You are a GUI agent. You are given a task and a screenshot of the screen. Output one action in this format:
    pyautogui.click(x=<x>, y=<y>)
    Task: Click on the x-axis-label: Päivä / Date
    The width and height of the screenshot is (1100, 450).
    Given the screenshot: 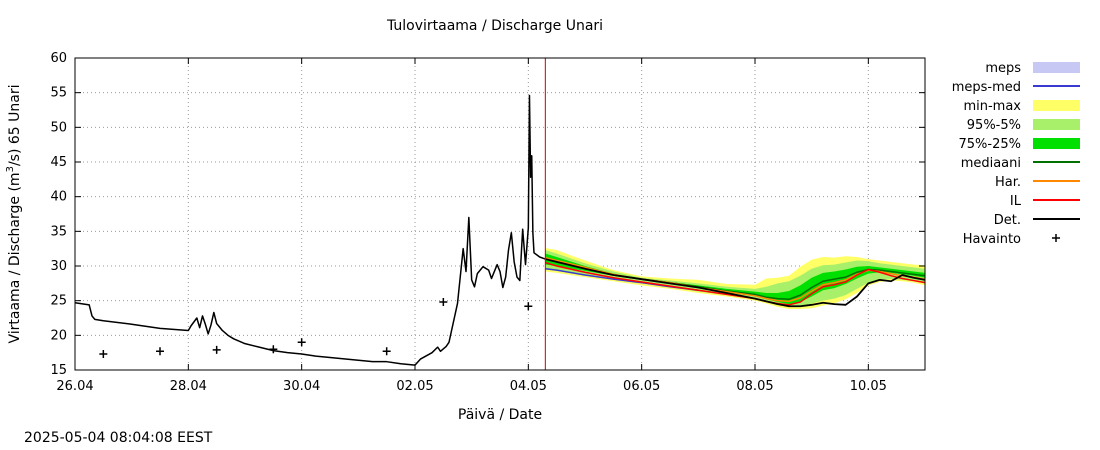 What is the action you would take?
    pyautogui.click(x=500, y=415)
    